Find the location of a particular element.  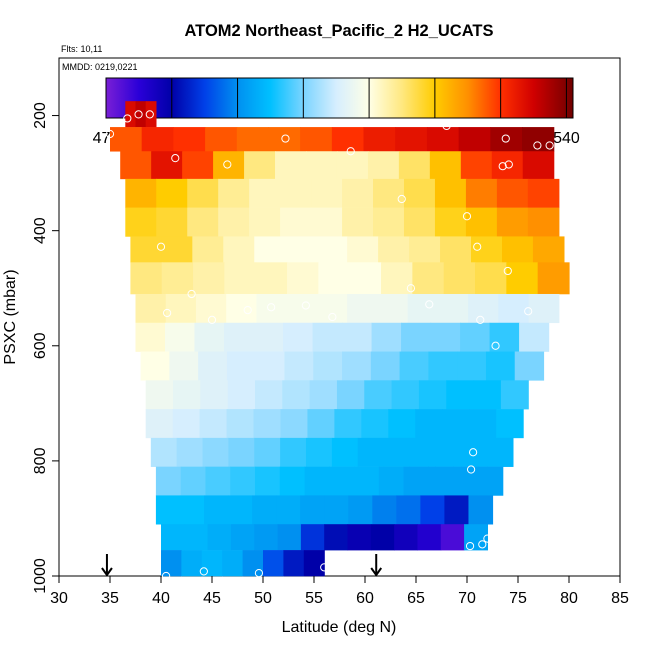

y-axis-label: PSXC (mbar) is located at coordinates (10, 316).